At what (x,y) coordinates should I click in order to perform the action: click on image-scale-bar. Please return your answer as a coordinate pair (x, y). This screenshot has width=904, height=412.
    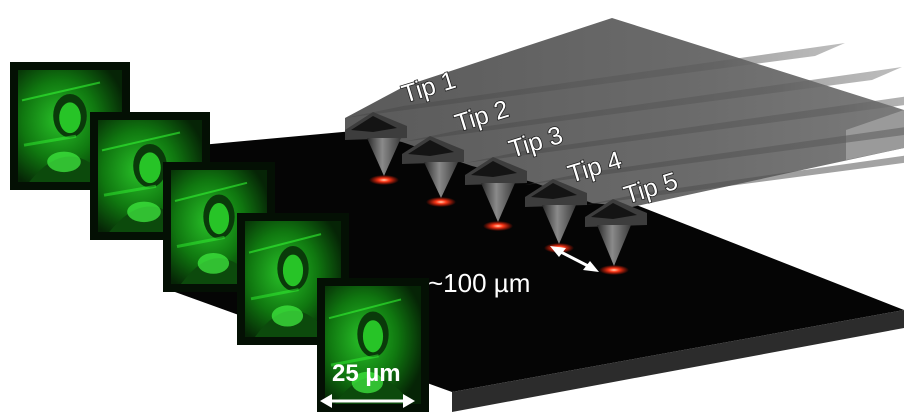
    Looking at the image, I should click on (367, 401).